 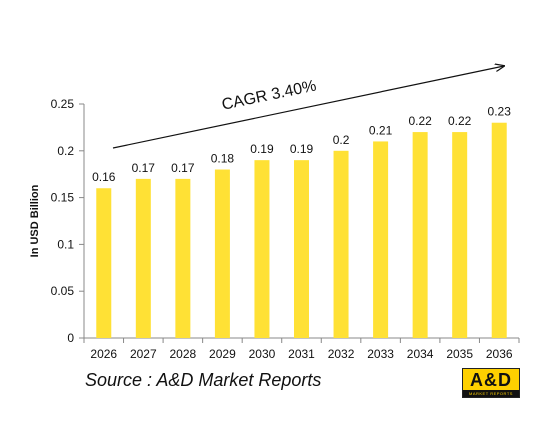 I want to click on y-tick-label: 0, so click(x=70, y=338).